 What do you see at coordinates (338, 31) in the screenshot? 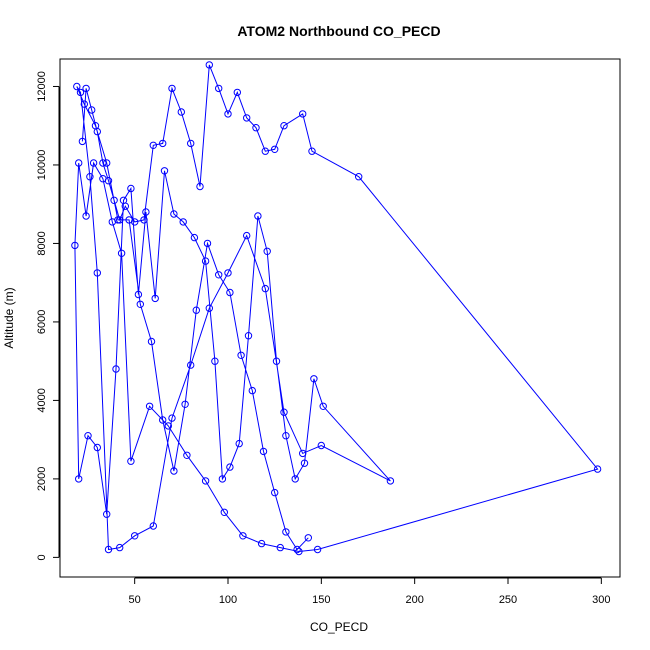
I see `chart-title: ATOM2 Northbound CO_PECD` at bounding box center [338, 31].